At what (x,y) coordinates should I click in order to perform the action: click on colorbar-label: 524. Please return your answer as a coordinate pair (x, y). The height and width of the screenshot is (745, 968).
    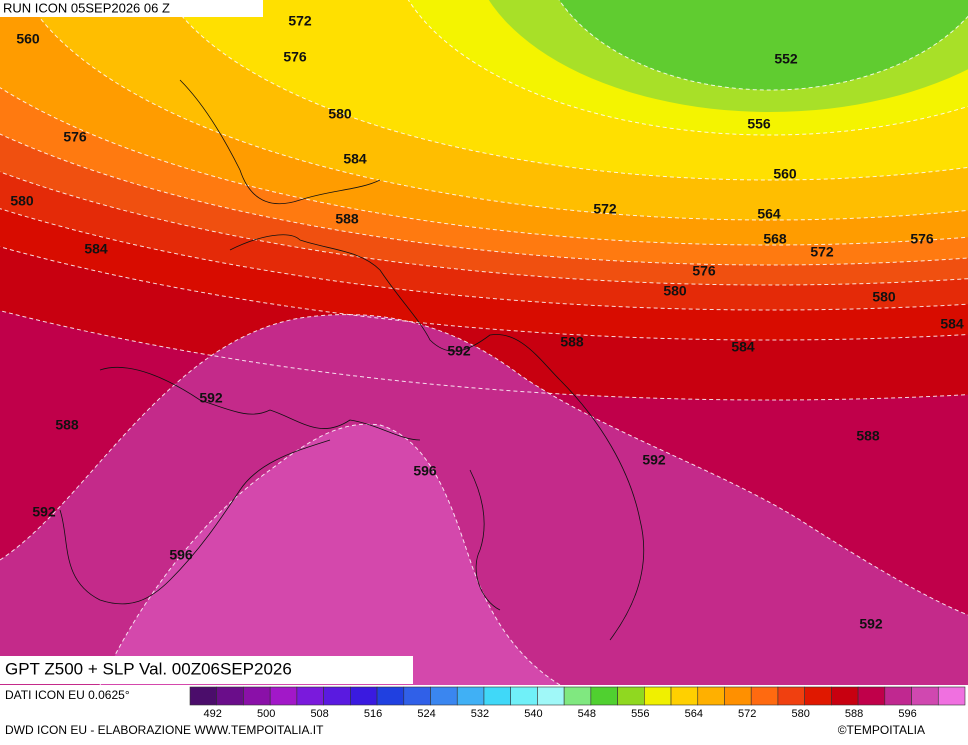
    Looking at the image, I should click on (426, 714).